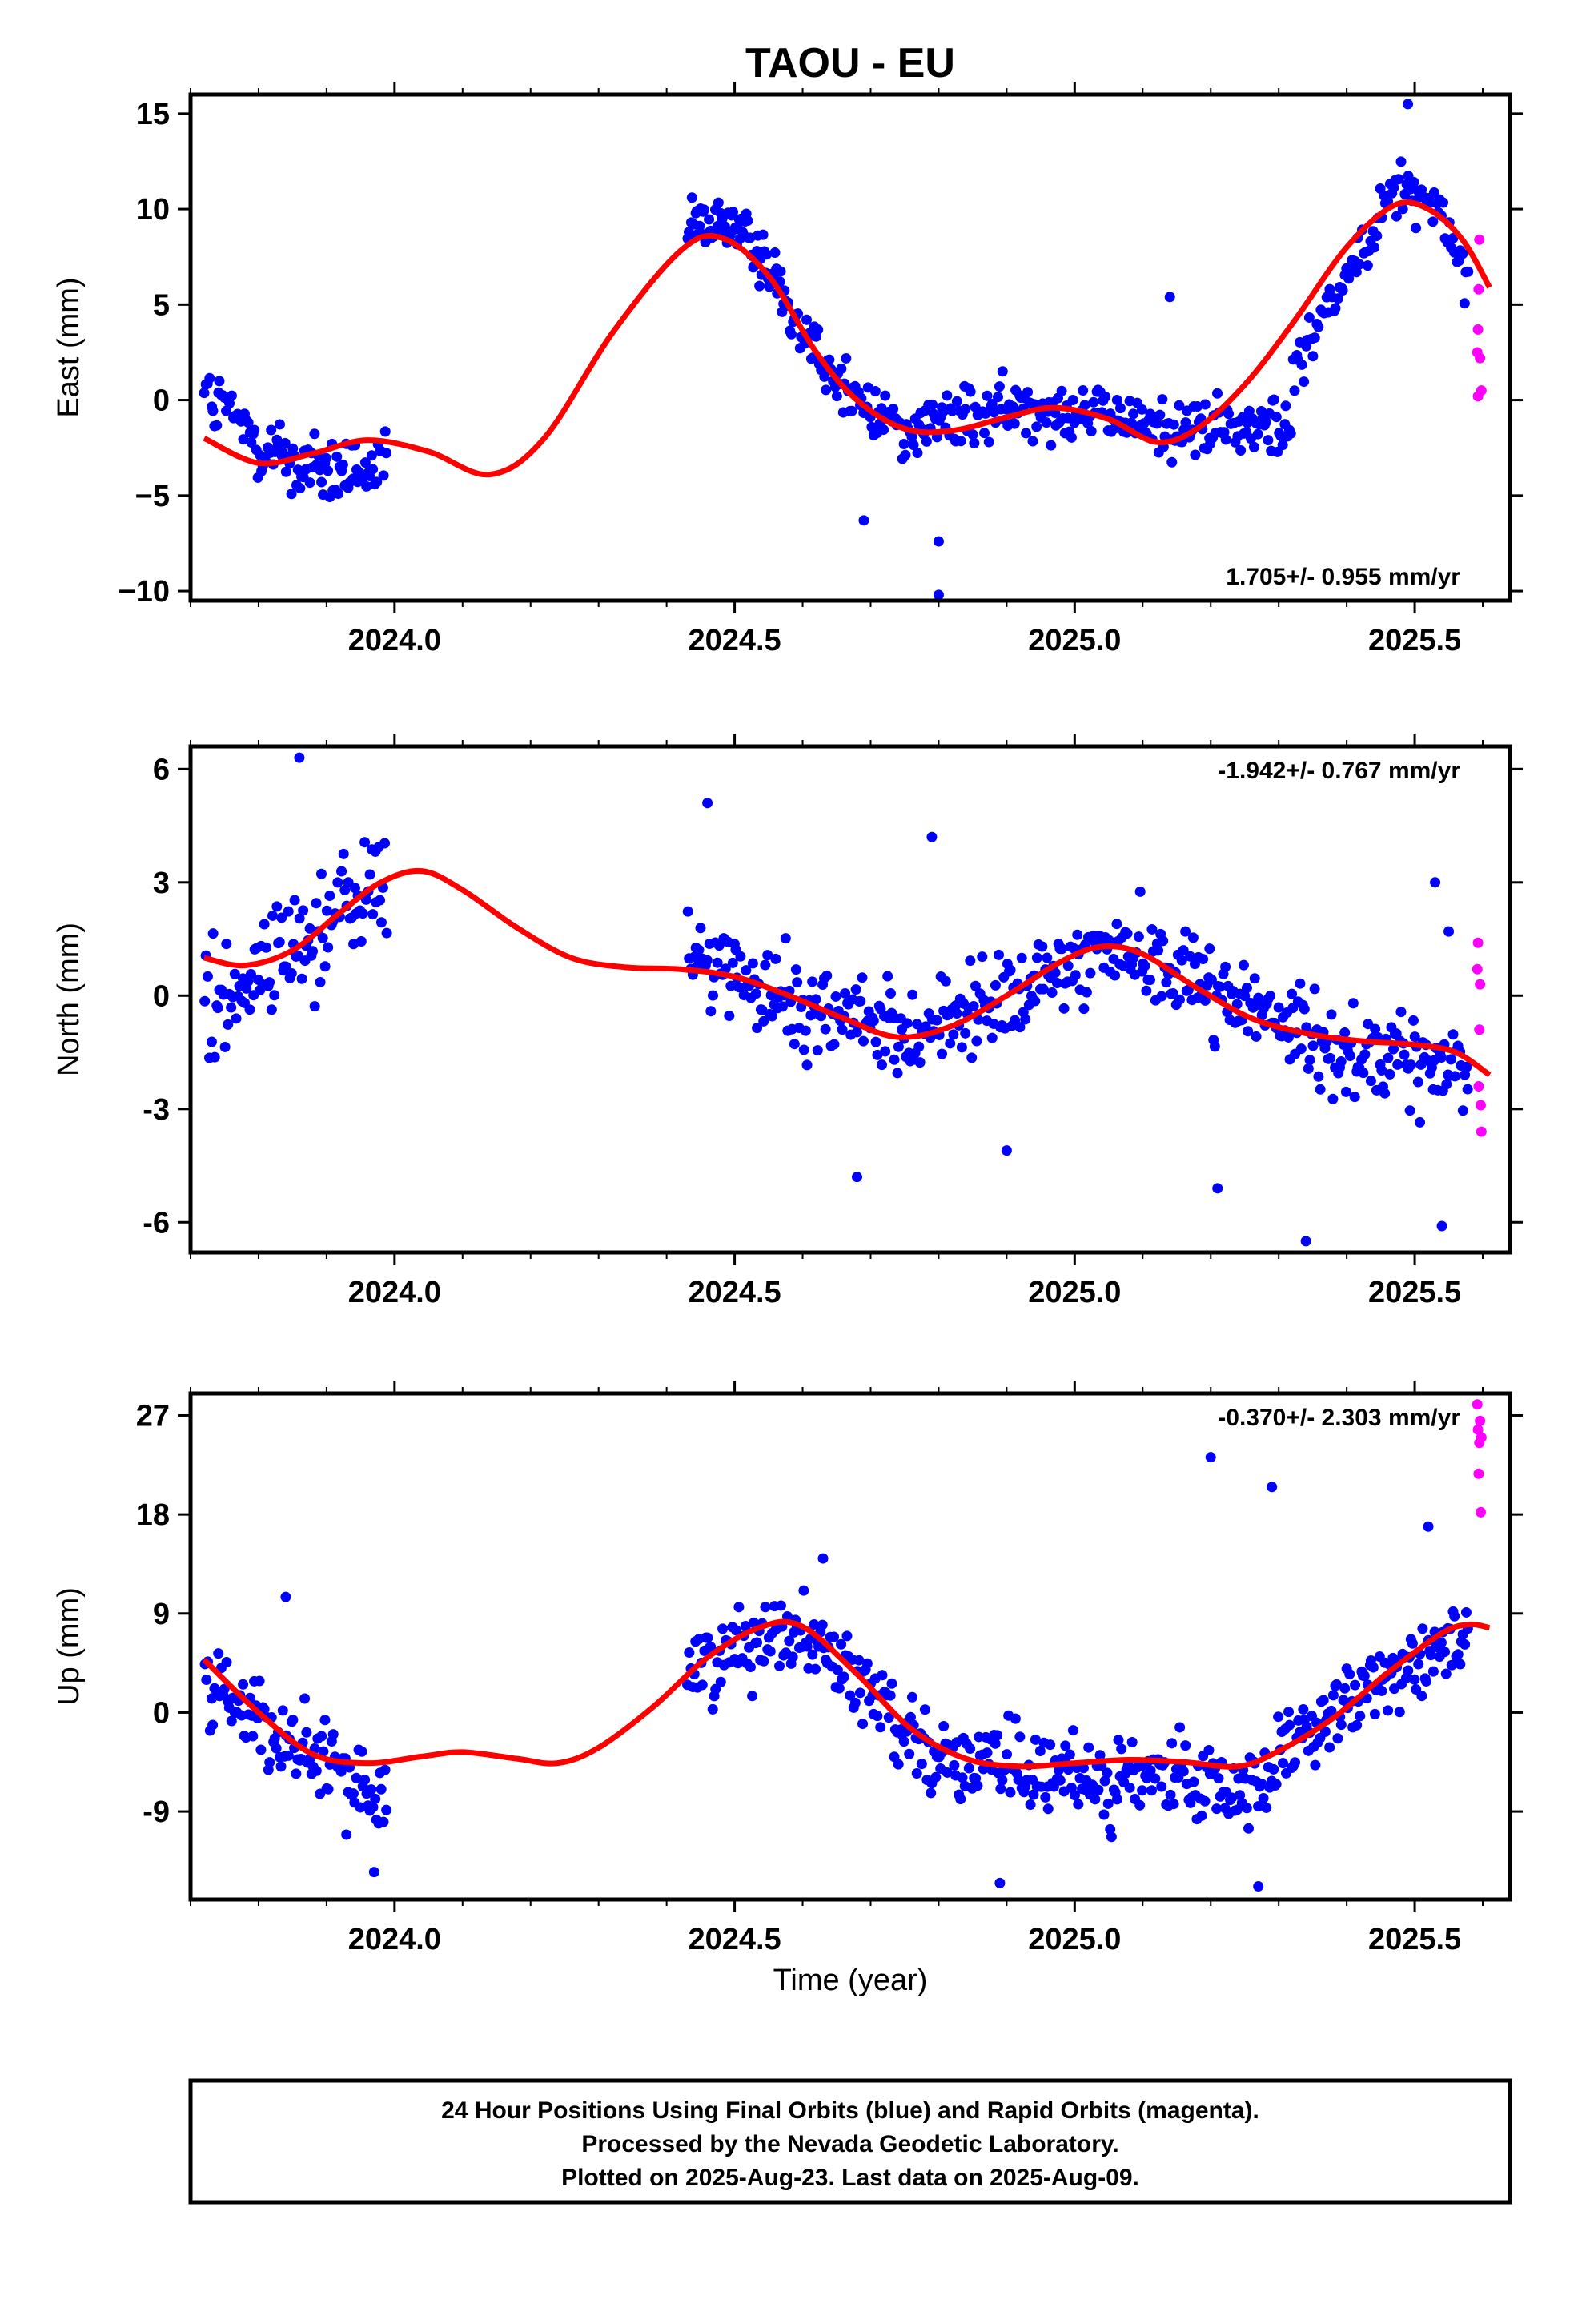 This screenshot has height=2324, width=1582. What do you see at coordinates (1481, 1131) in the screenshot?
I see `rapid-point` at bounding box center [1481, 1131].